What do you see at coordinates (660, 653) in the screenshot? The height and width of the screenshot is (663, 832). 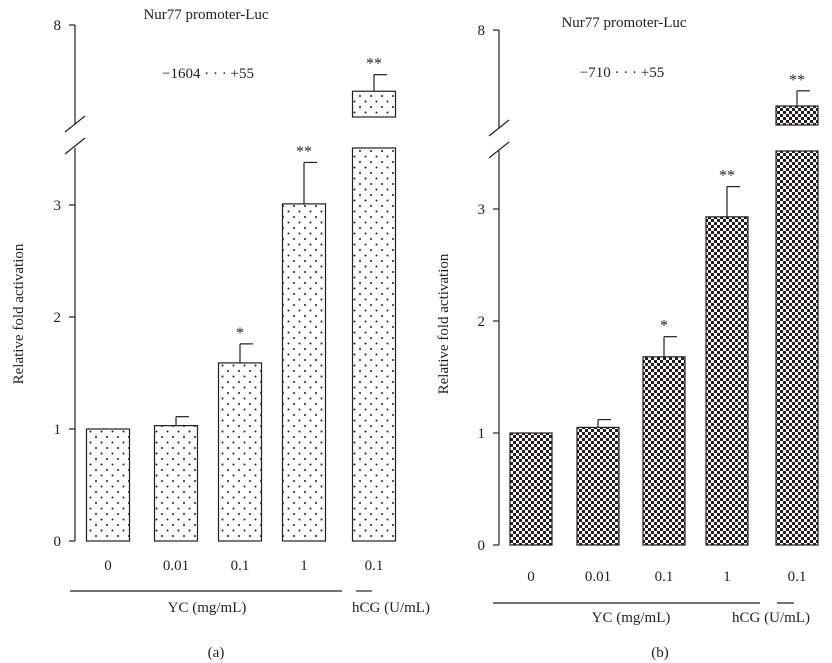 I see `panel-label: (b)` at bounding box center [660, 653].